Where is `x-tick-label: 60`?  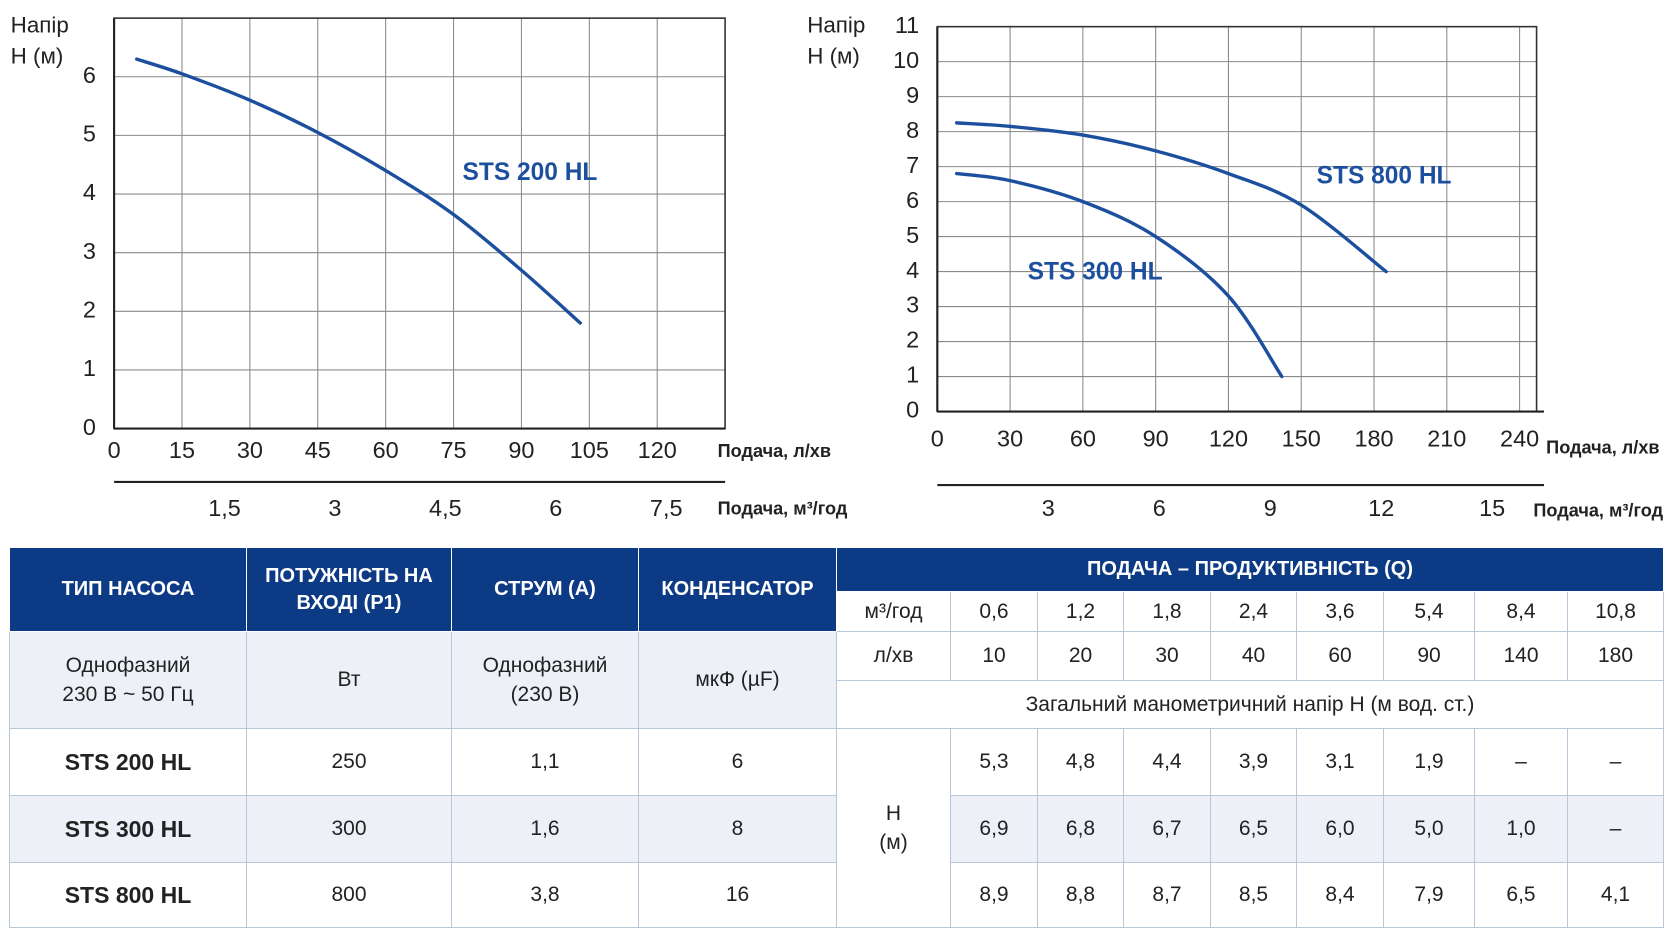
x-tick-label: 60 is located at coordinates (1083, 439).